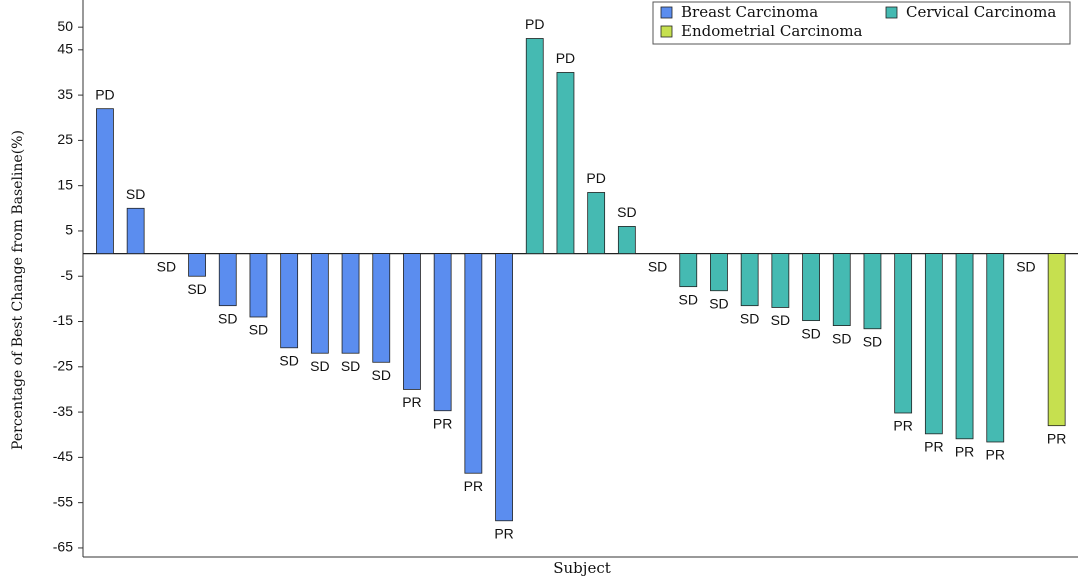 This screenshot has width=1080, height=584. I want to click on legend-box, so click(861, 23).